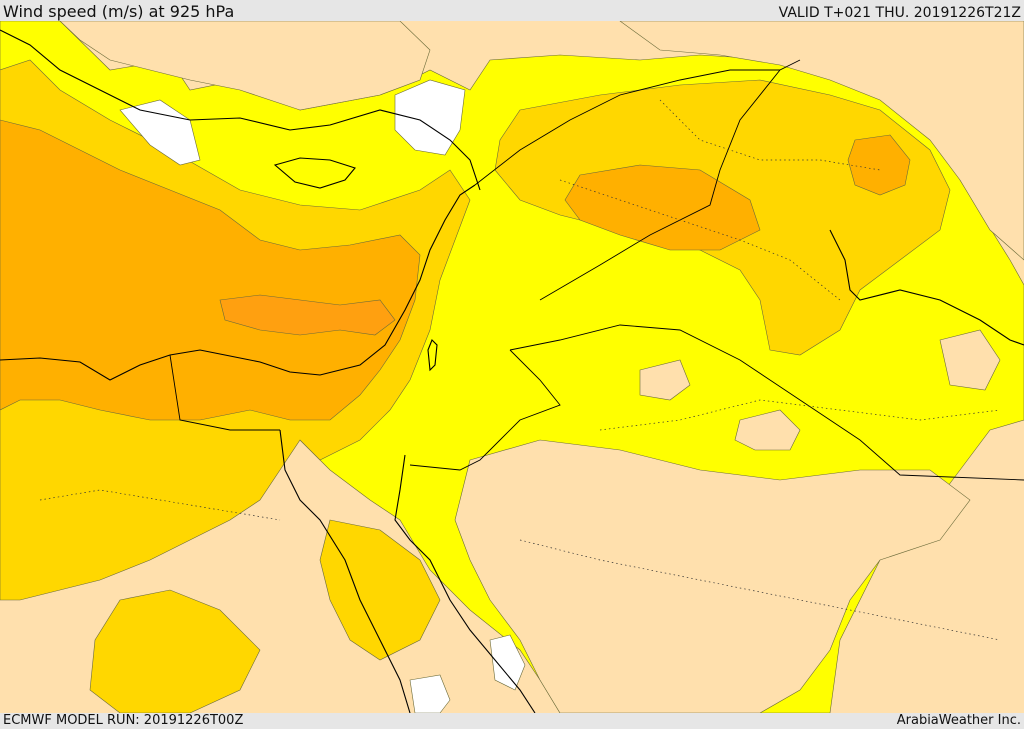  I want to click on wind-patch-moderate-arabia, so click(175, 651).